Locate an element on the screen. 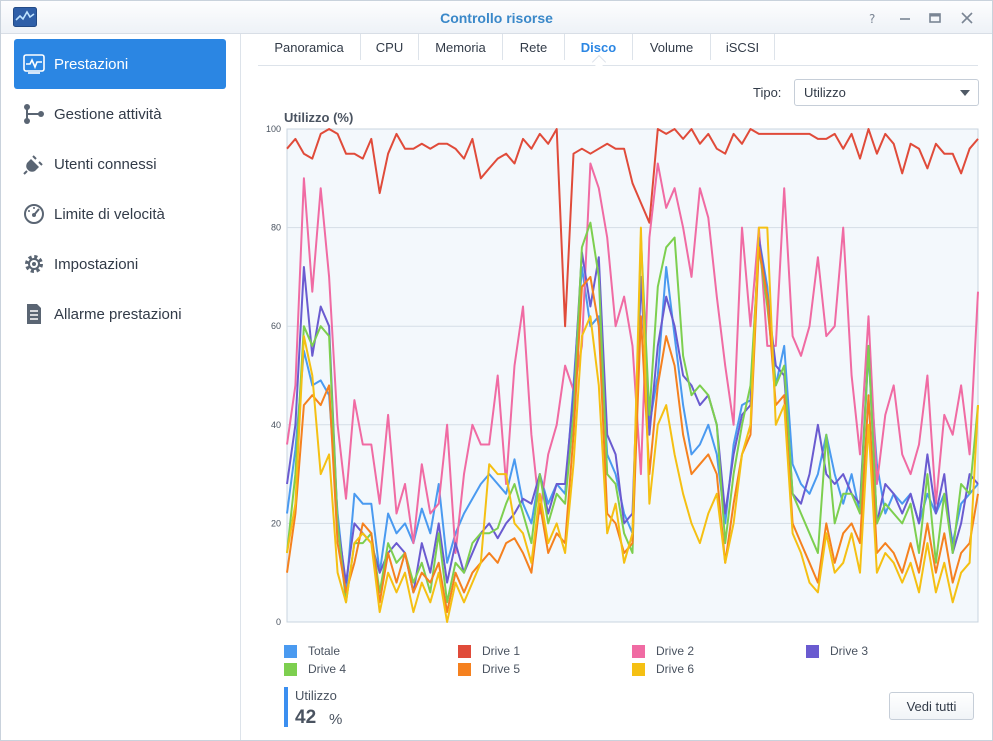 The width and height of the screenshot is (993, 741). resource-monitor-app-icon is located at coordinates (25, 17).